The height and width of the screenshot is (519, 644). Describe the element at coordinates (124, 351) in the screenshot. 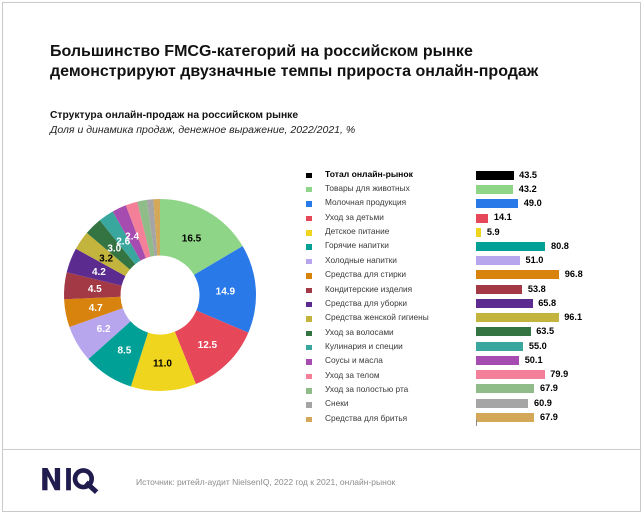

I see `svg-text: 8.5` at that location.